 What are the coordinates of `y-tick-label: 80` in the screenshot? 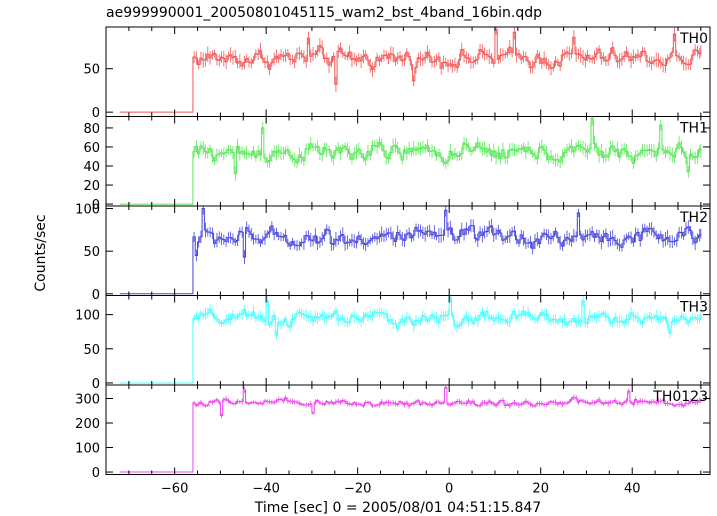 It's located at (91, 129).